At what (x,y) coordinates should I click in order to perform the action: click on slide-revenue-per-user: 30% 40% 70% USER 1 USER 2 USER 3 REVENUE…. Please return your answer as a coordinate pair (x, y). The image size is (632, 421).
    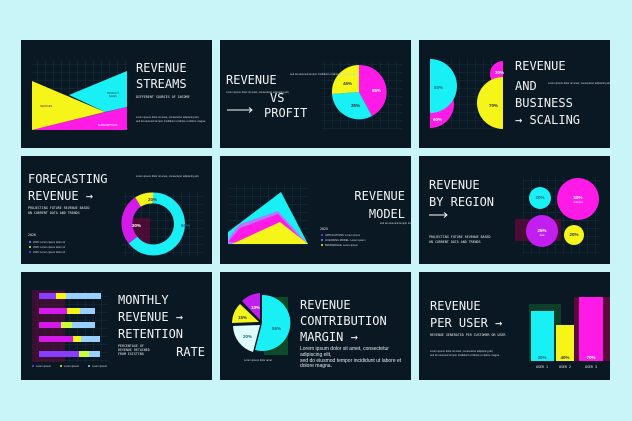
    Looking at the image, I should click on (514, 326).